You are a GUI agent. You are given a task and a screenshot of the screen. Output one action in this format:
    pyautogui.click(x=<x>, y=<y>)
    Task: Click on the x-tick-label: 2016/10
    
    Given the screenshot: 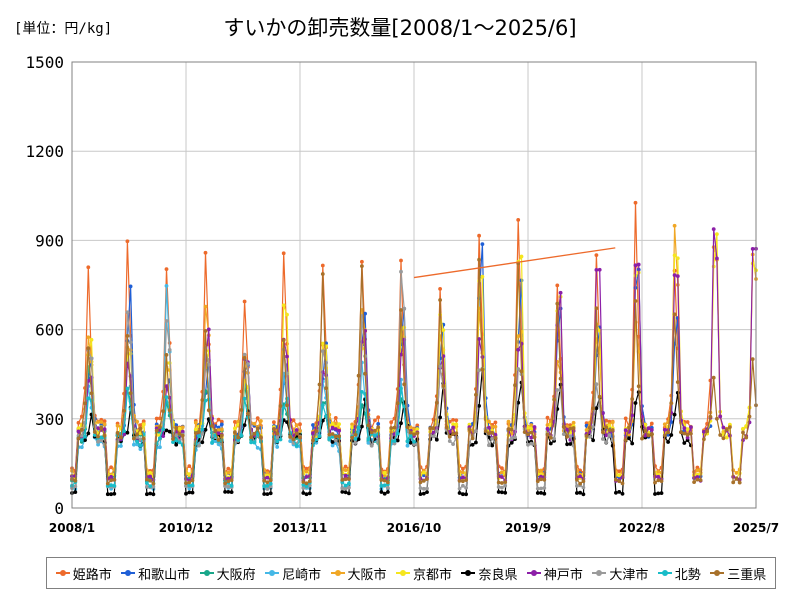 What is the action you would take?
    pyautogui.click(x=414, y=528)
    